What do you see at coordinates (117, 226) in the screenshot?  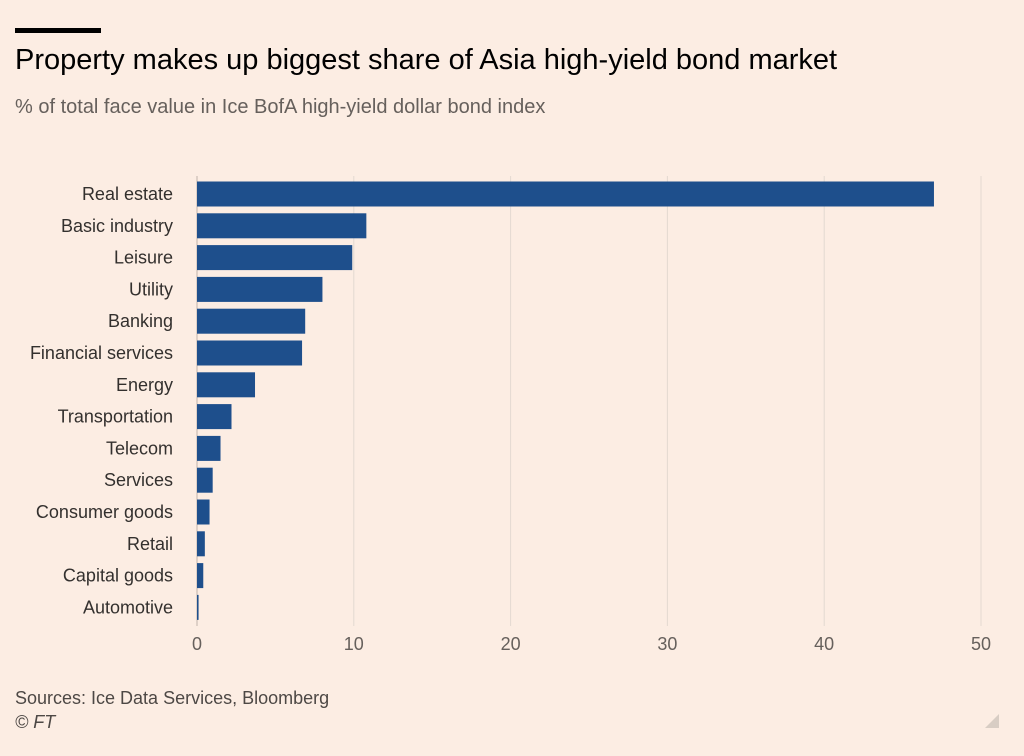 I see `category-label: Basic industry` at bounding box center [117, 226].